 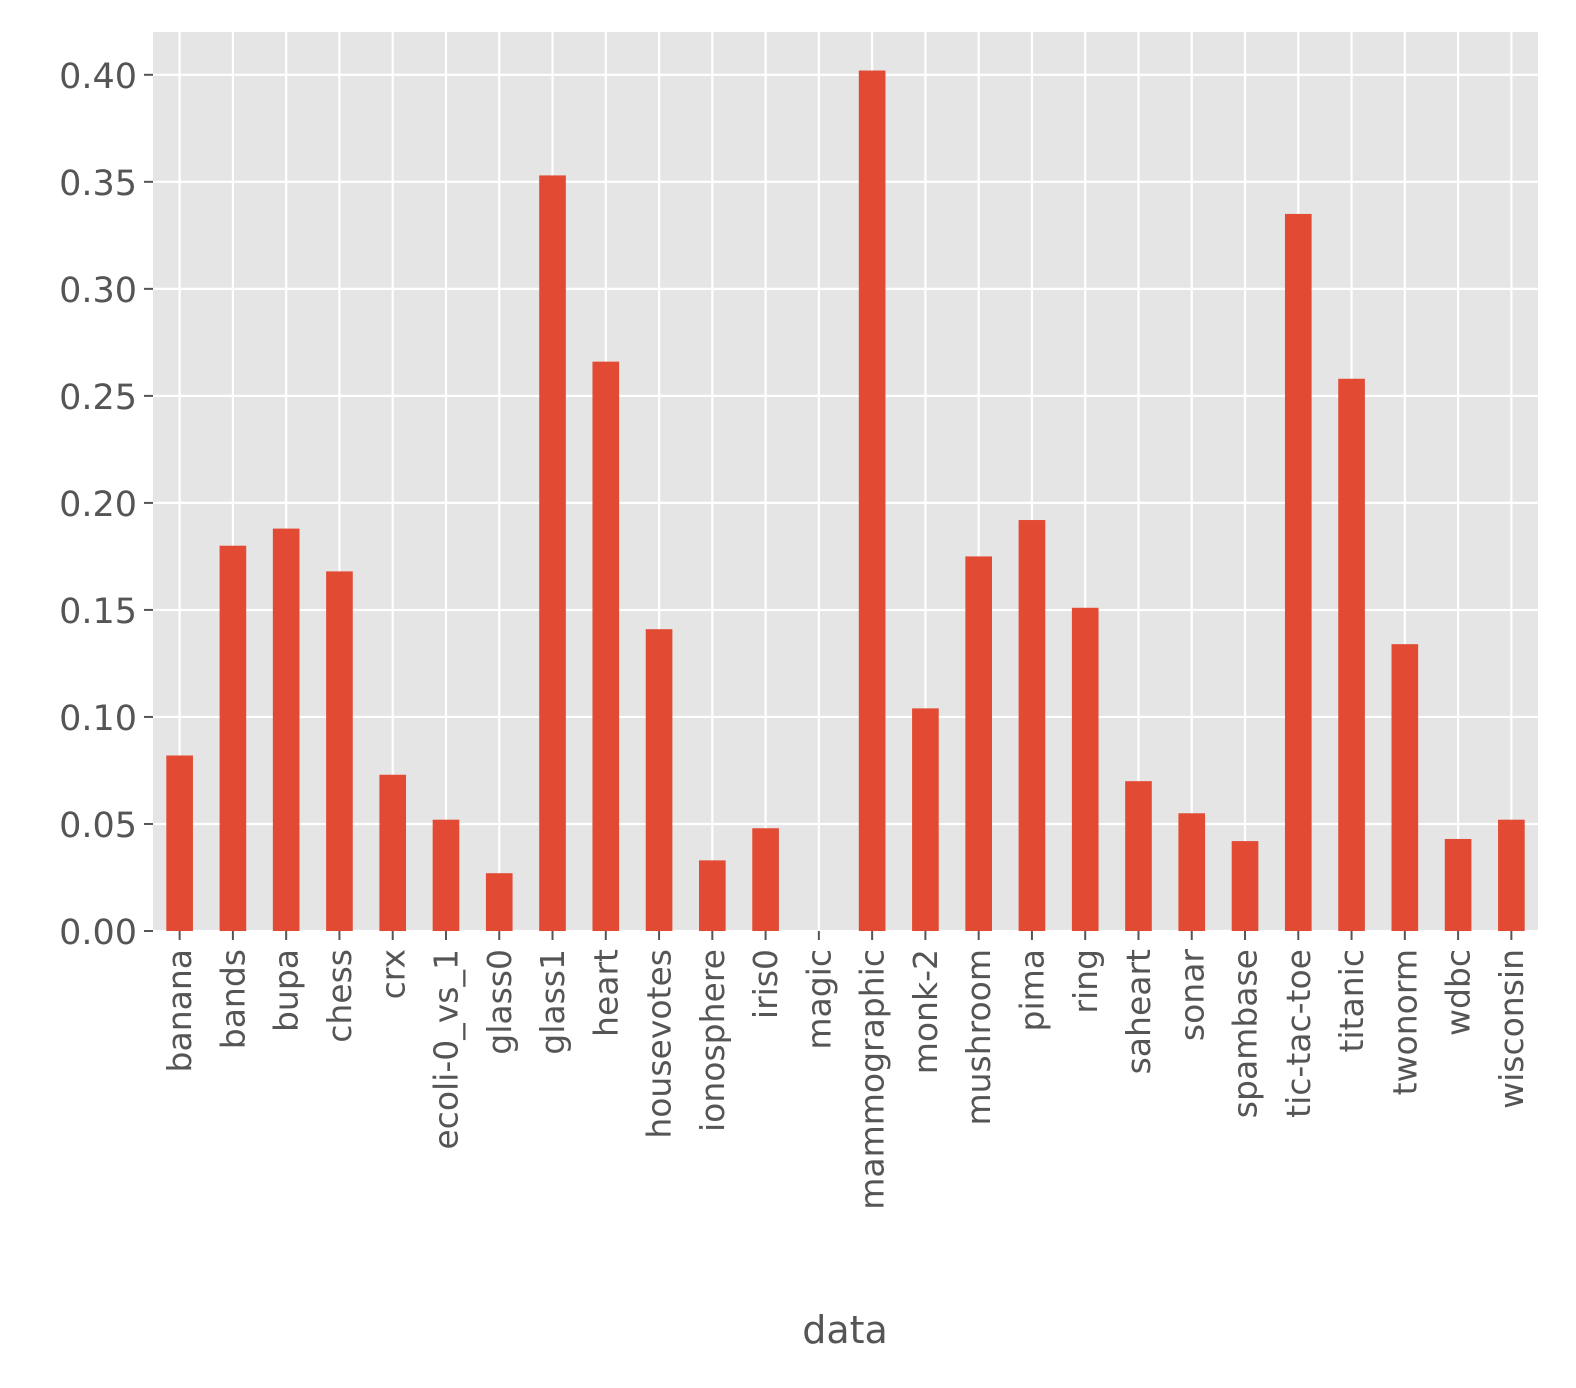 I want to click on x-tick-label: housevotes, so click(x=659, y=1044).